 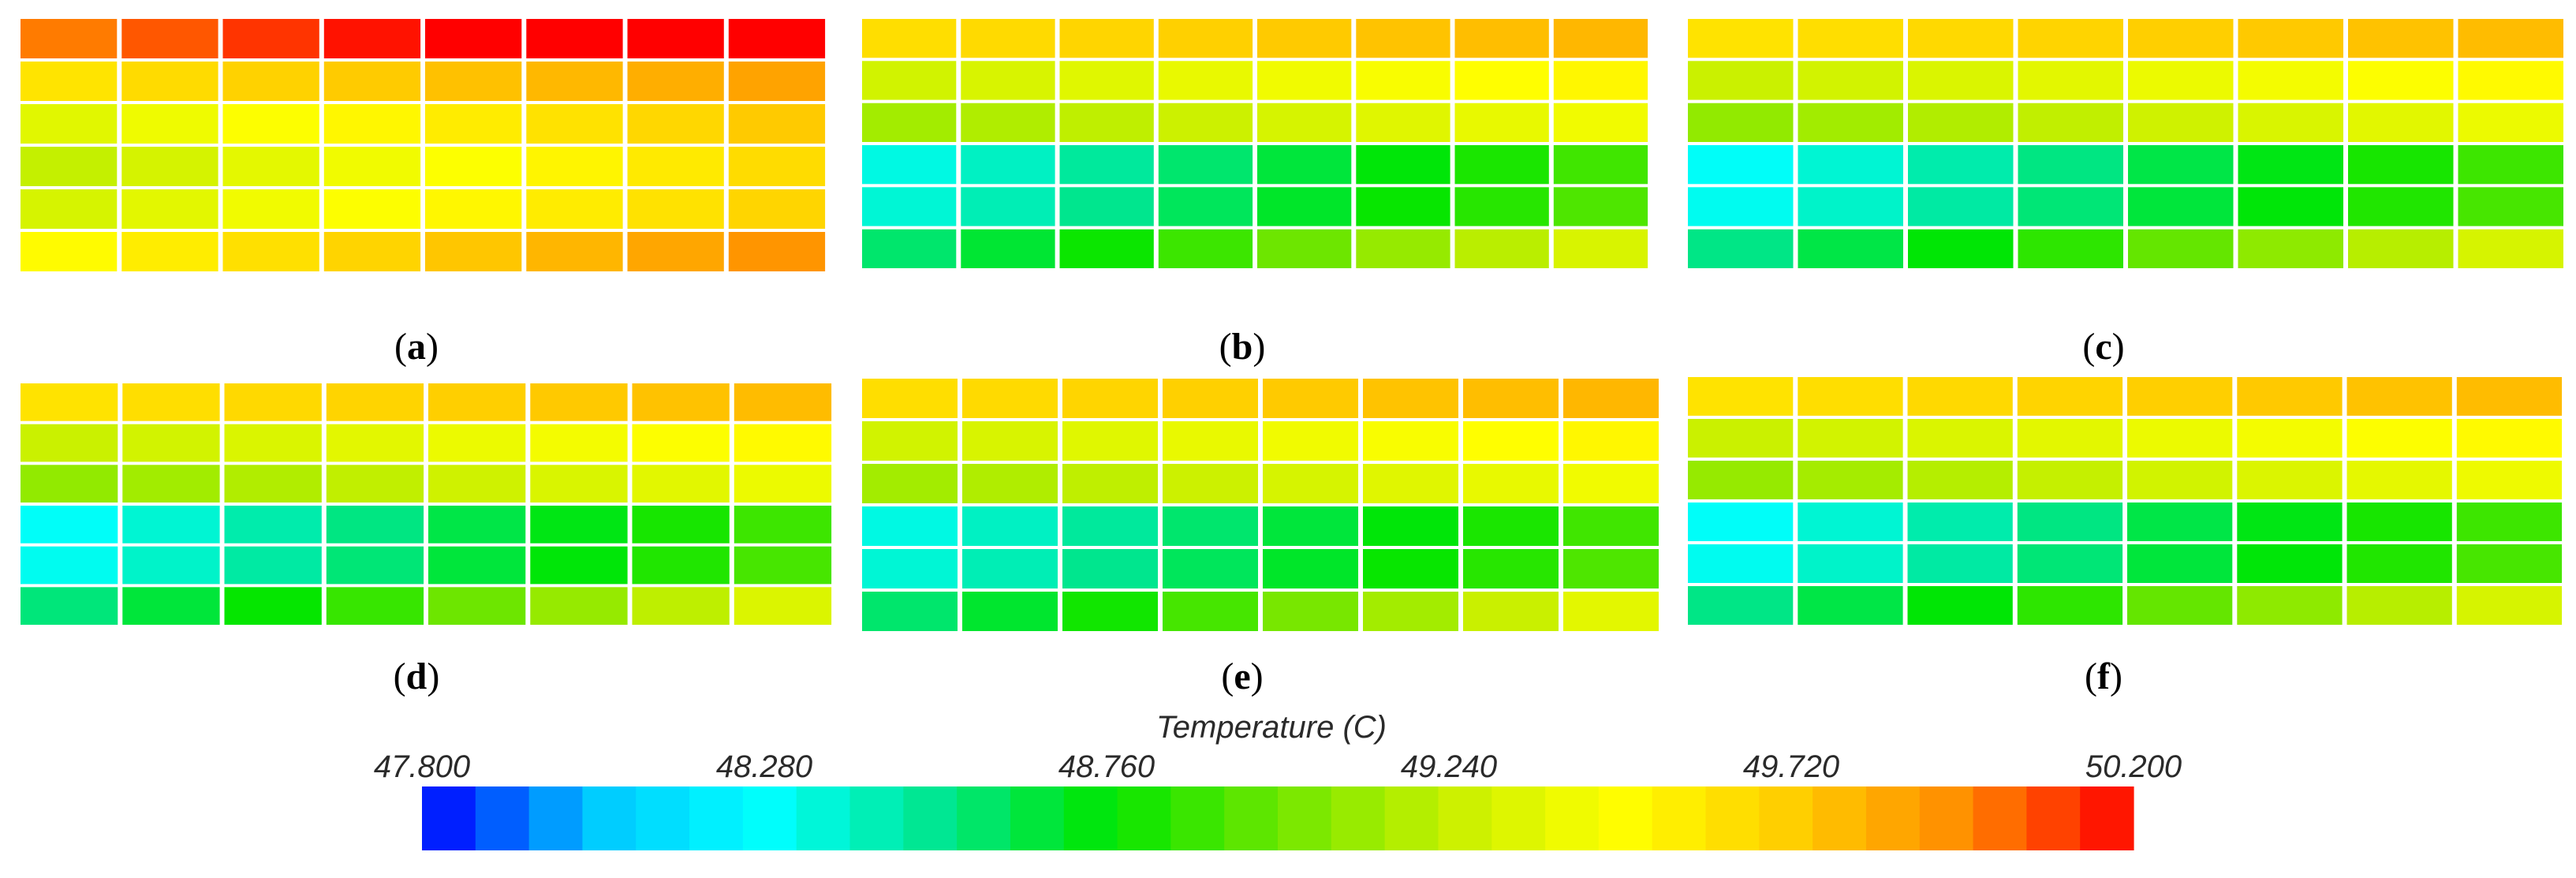 What do you see at coordinates (1242, 347) in the screenshot?
I see `panel-label-b: (b)` at bounding box center [1242, 347].